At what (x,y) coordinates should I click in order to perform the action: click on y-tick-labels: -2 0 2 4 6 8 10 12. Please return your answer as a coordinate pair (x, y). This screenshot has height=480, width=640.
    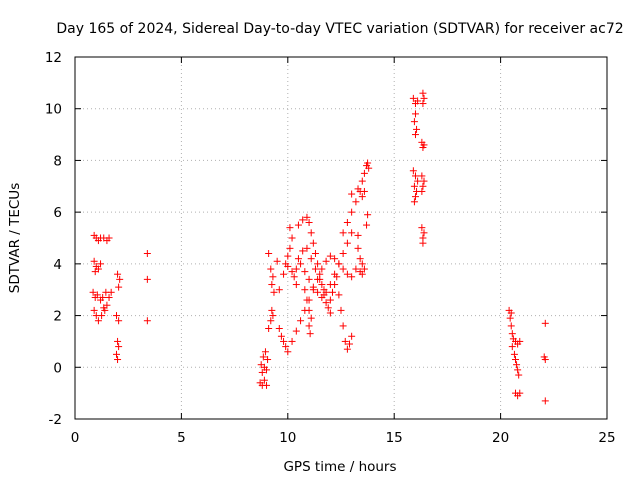
    Looking at the image, I should click on (53, 239).